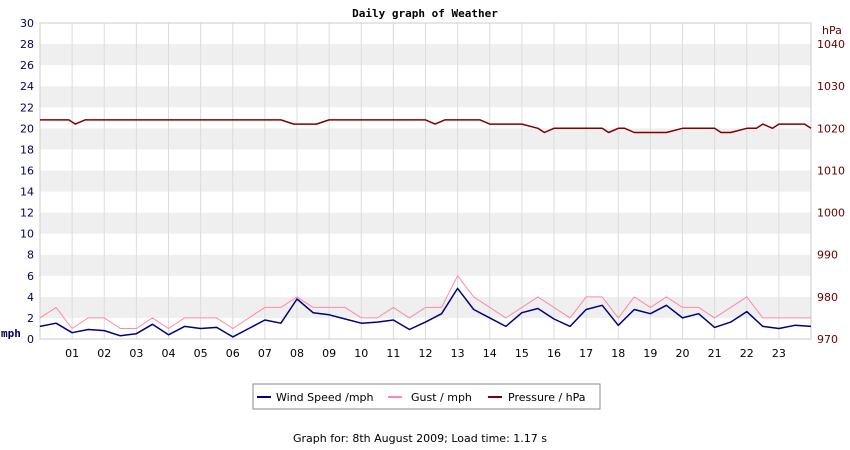  What do you see at coordinates (30, 255) in the screenshot?
I see `left-tick-label: 8` at bounding box center [30, 255].